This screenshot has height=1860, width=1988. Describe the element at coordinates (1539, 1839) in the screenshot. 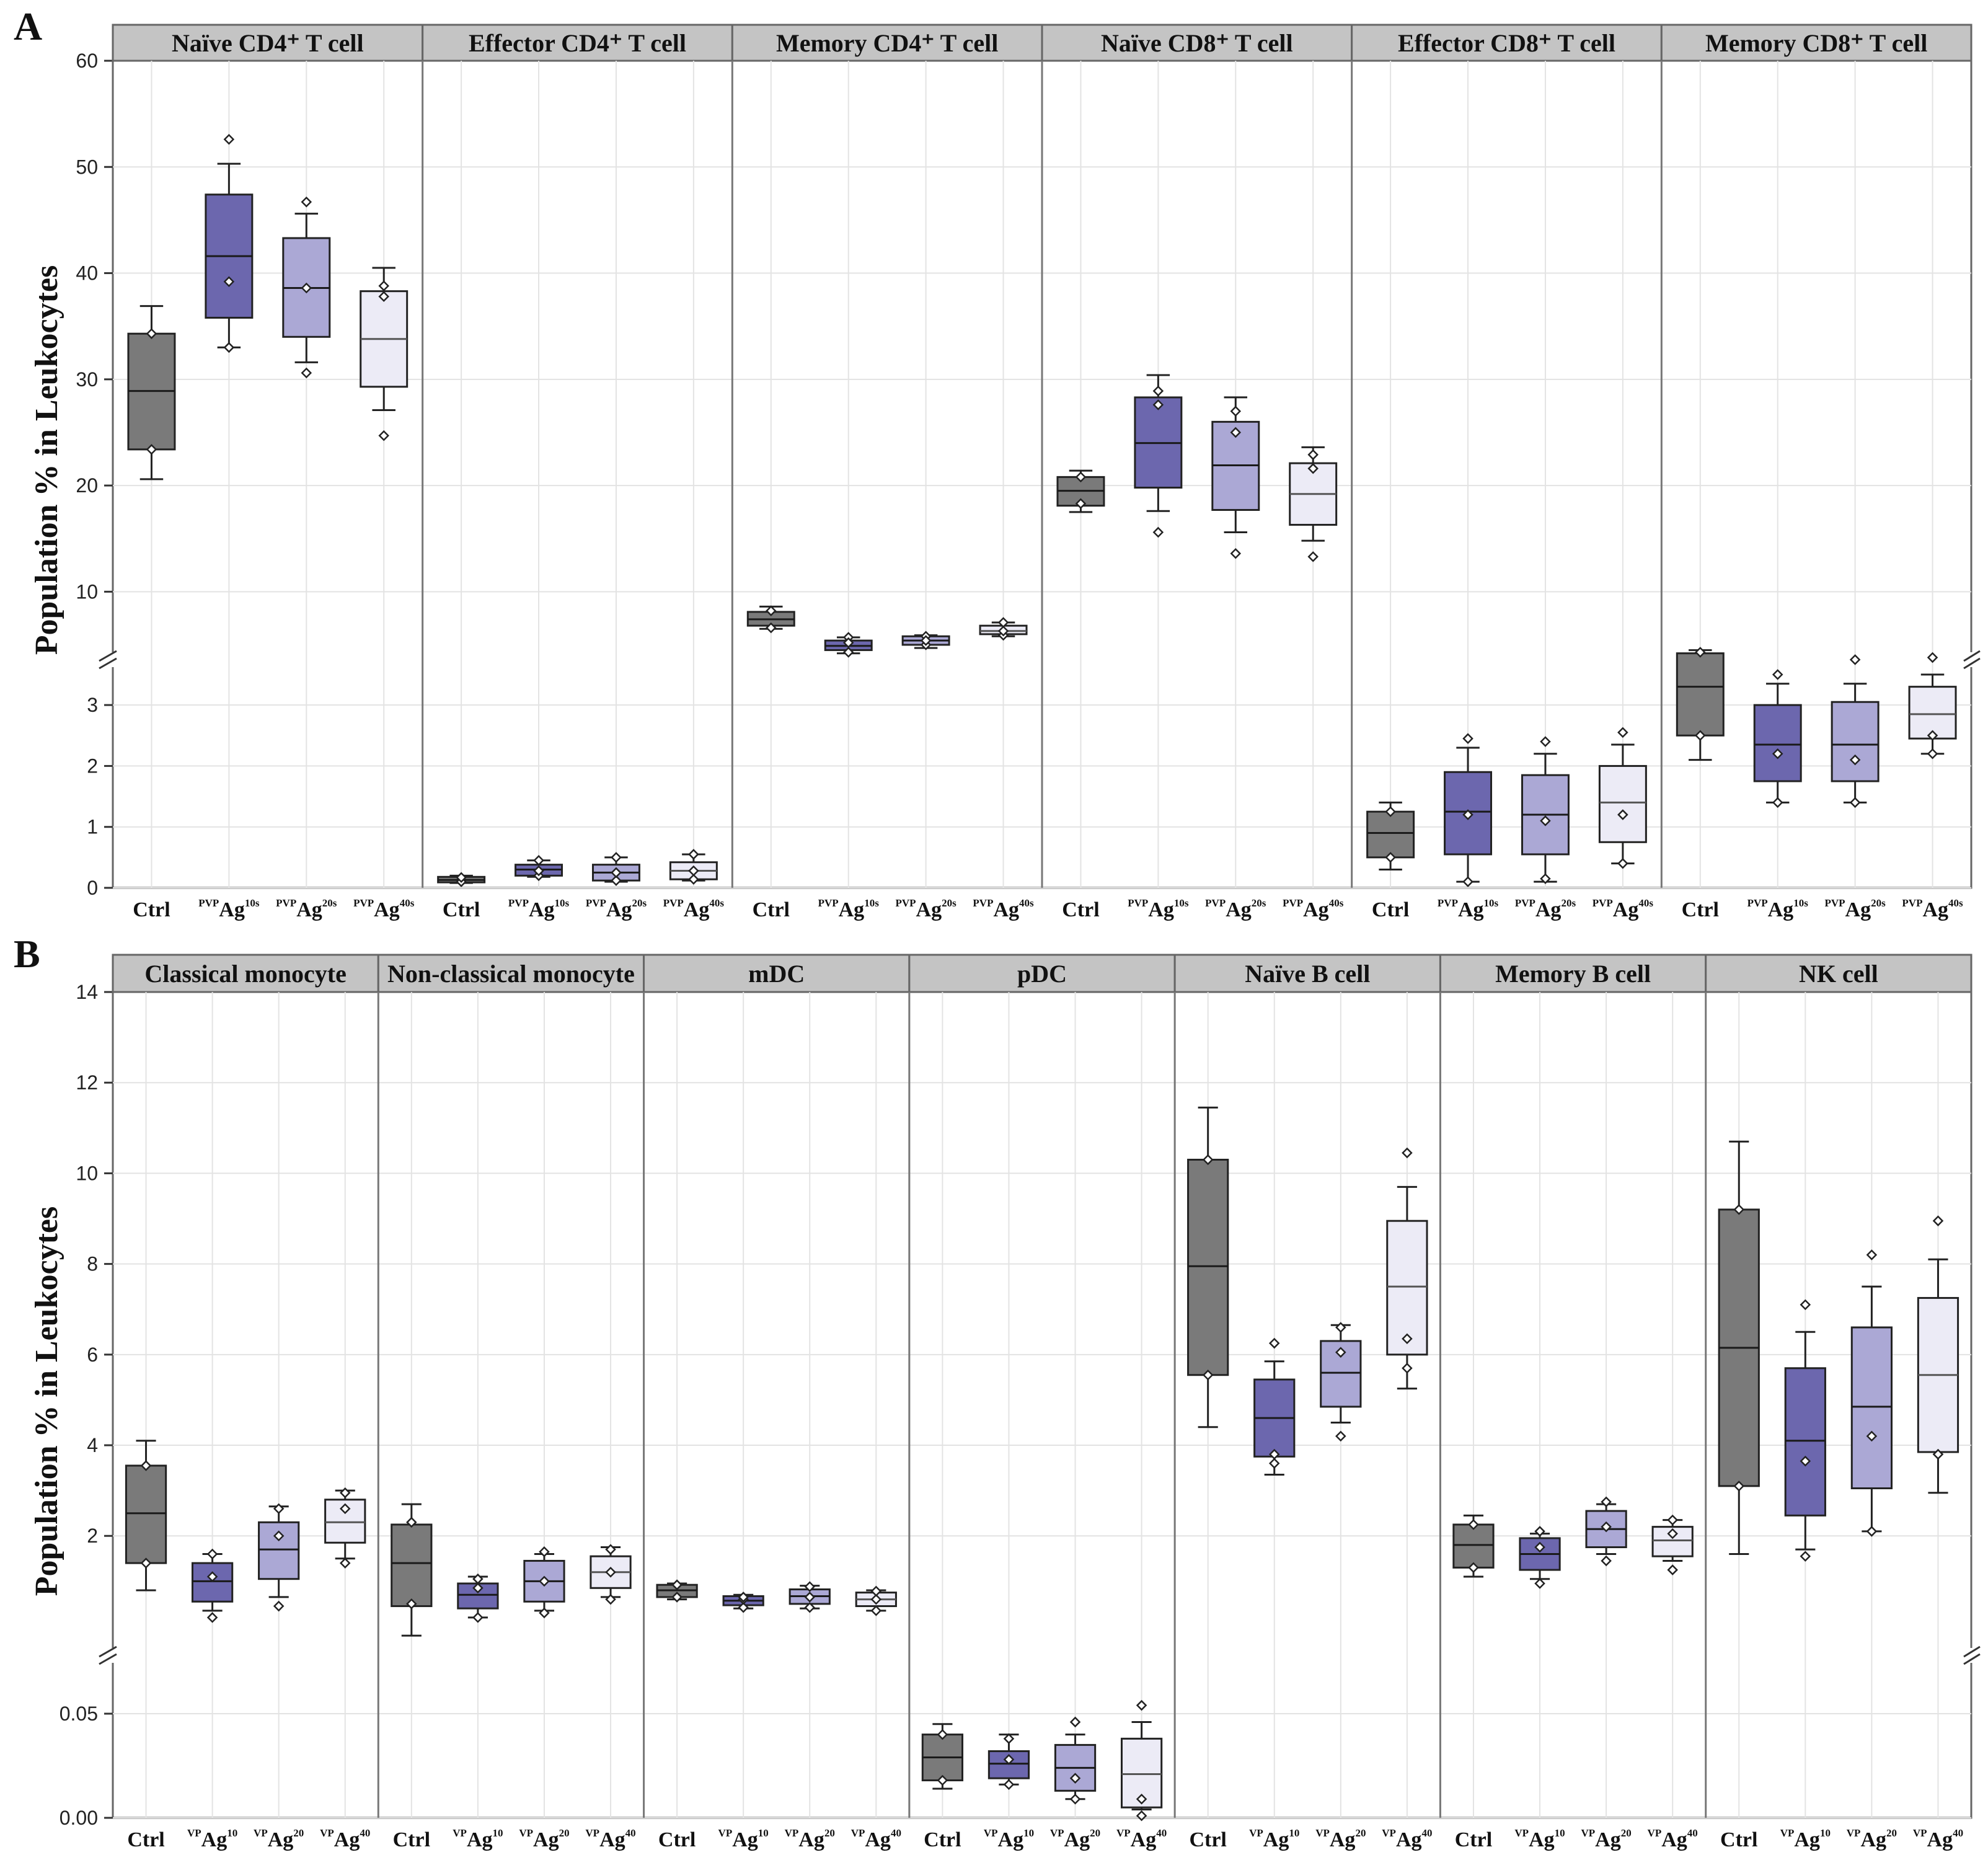

I see `x-category-label: VPAg10` at that location.